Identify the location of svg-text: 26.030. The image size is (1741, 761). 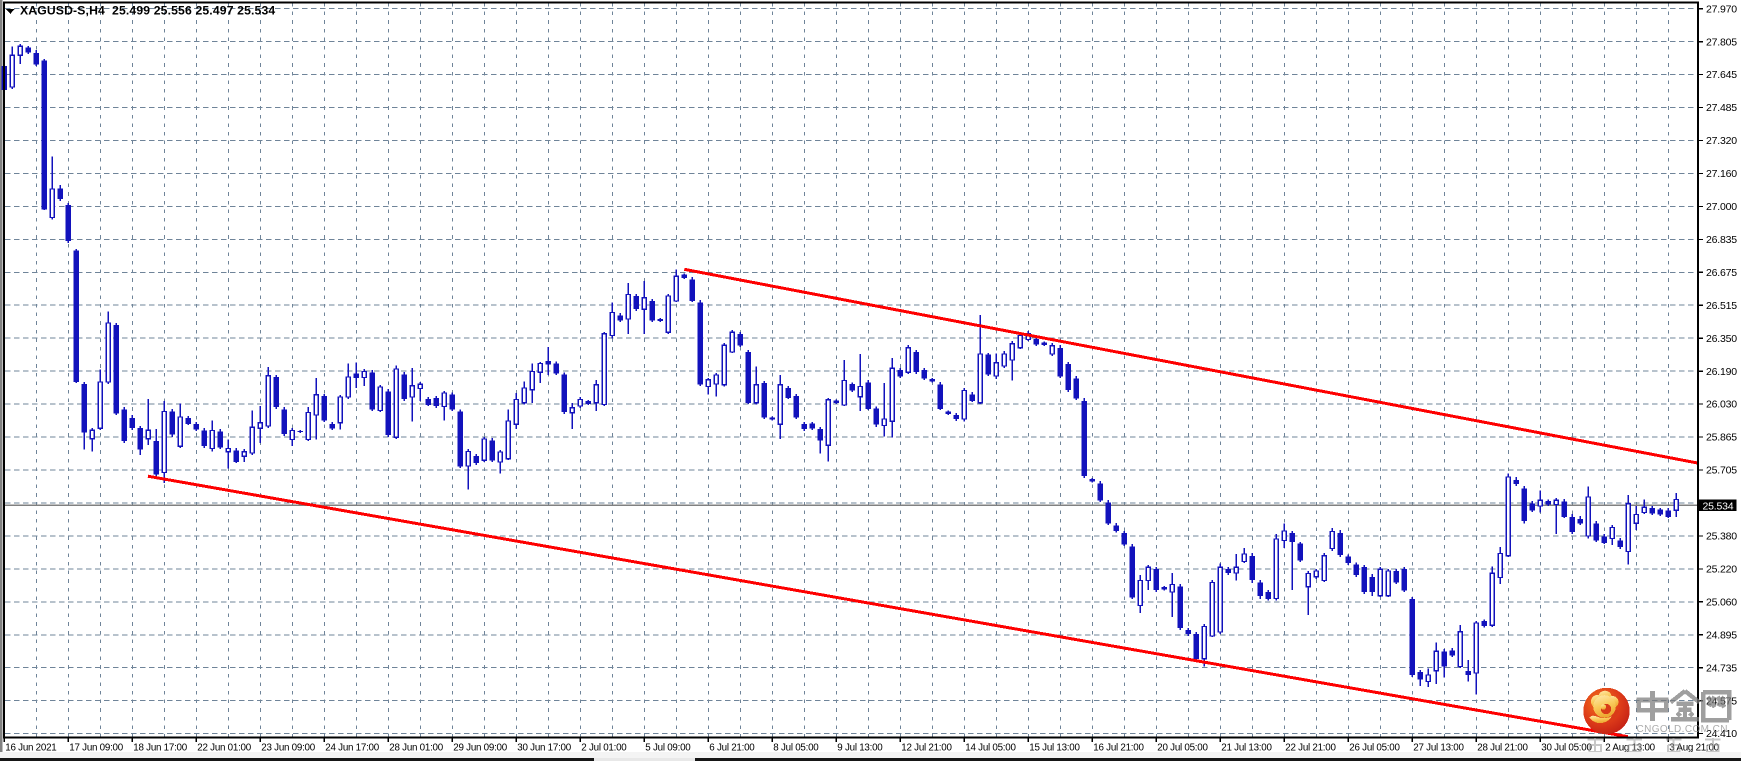
(1721, 405).